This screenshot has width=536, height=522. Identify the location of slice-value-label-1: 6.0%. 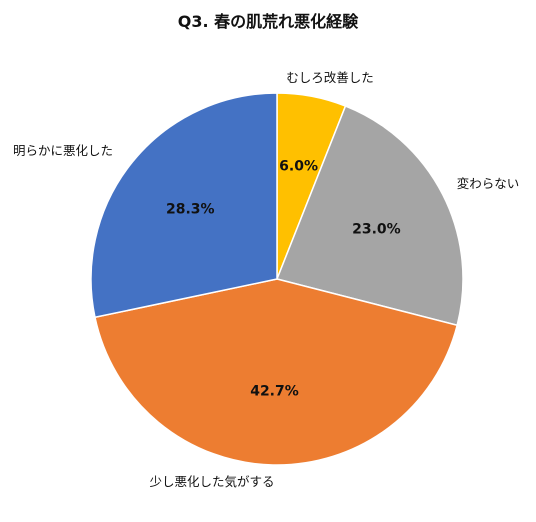
(298, 167).